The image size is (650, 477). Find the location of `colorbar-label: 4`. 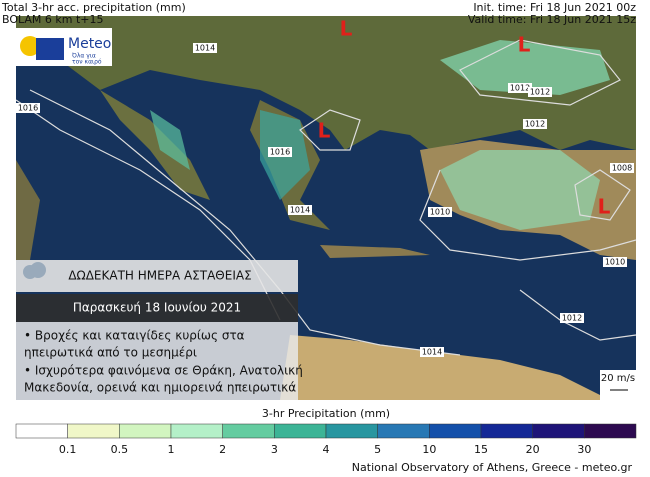

colorbar-label: 4 is located at coordinates (326, 449).